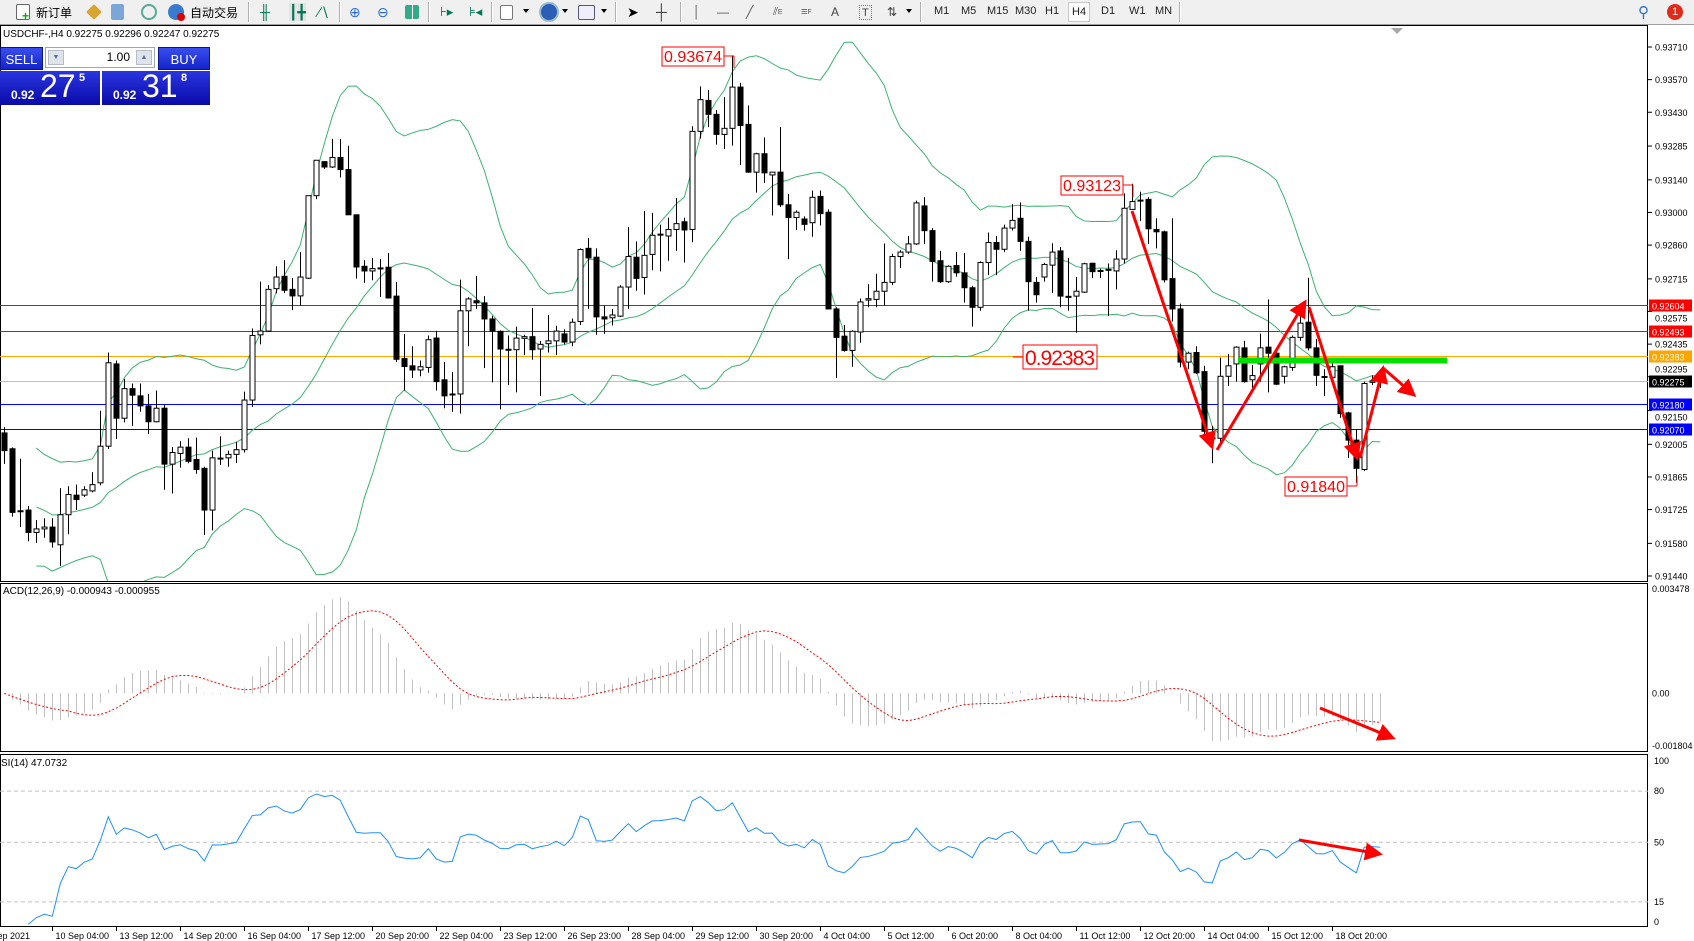 Image resolution: width=1694 pixels, height=941 pixels. I want to click on periods-icon, so click(549, 12).